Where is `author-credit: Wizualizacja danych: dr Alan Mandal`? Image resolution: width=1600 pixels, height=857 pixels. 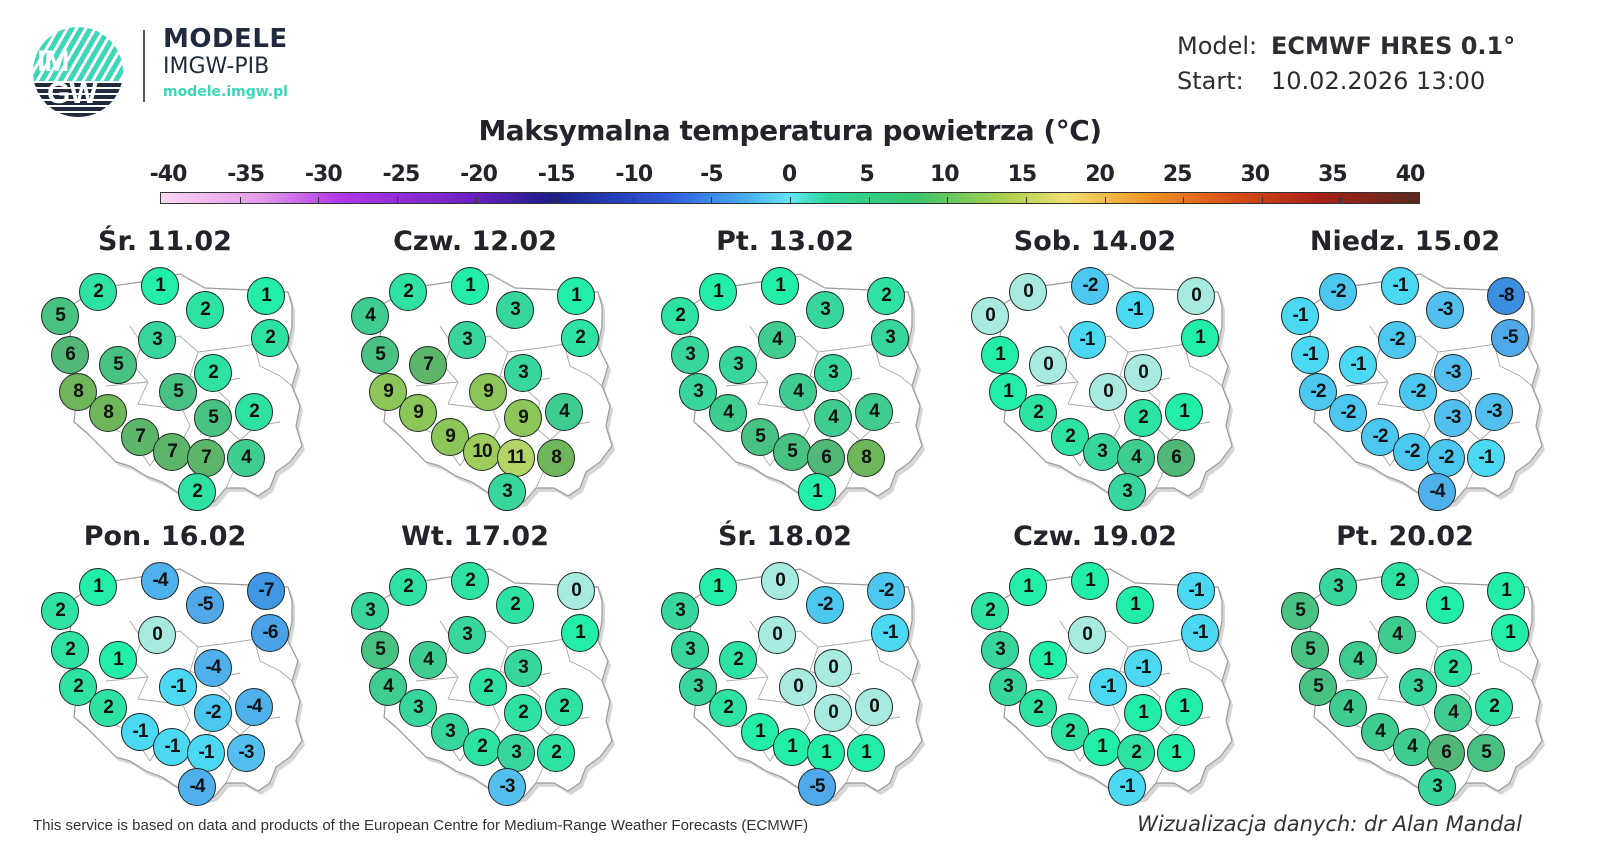 author-credit: Wizualizacja danych: dr Alan Mandal is located at coordinates (1329, 824).